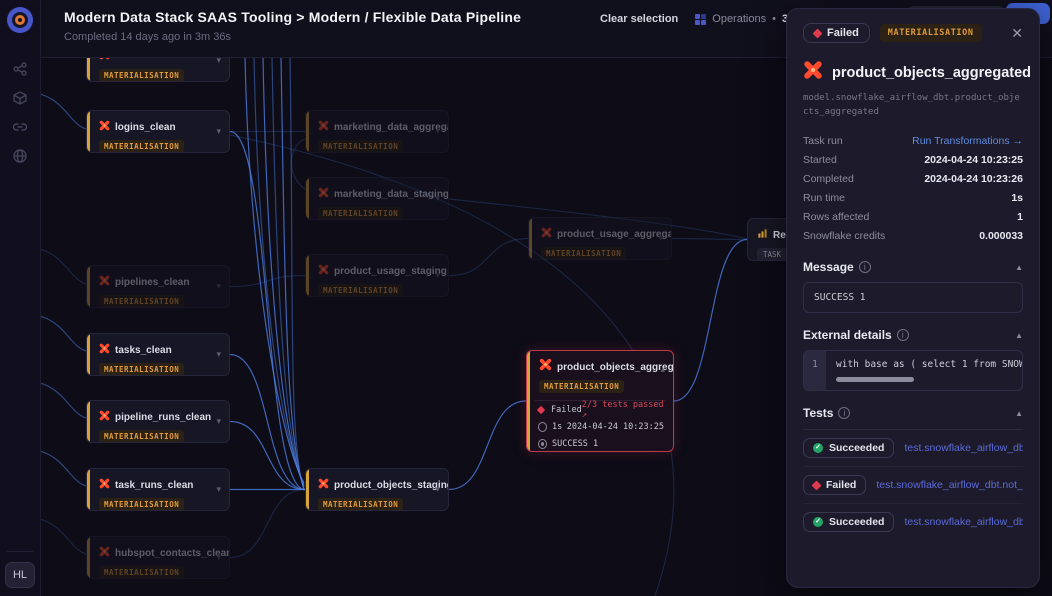  I want to click on message-content: SUCCESS 1, so click(913, 297).